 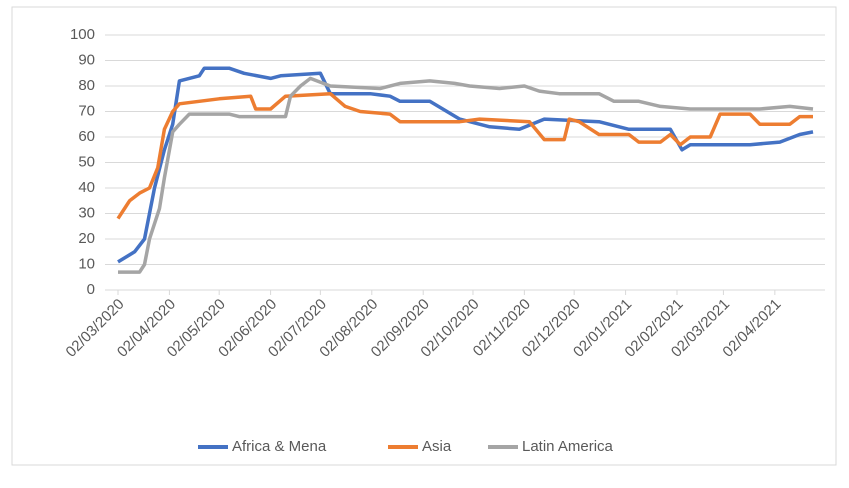 I want to click on y-tick-label: 80, so click(x=86, y=85).